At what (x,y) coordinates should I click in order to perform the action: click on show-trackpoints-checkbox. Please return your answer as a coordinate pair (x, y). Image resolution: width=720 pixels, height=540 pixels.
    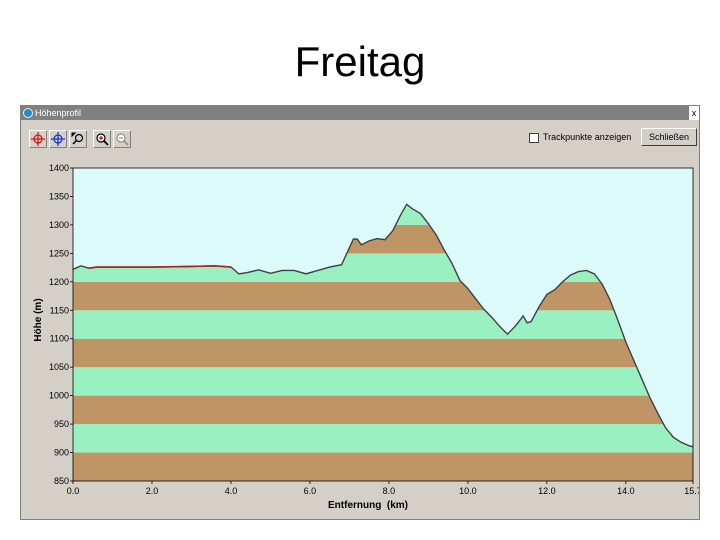
    Looking at the image, I should click on (534, 138).